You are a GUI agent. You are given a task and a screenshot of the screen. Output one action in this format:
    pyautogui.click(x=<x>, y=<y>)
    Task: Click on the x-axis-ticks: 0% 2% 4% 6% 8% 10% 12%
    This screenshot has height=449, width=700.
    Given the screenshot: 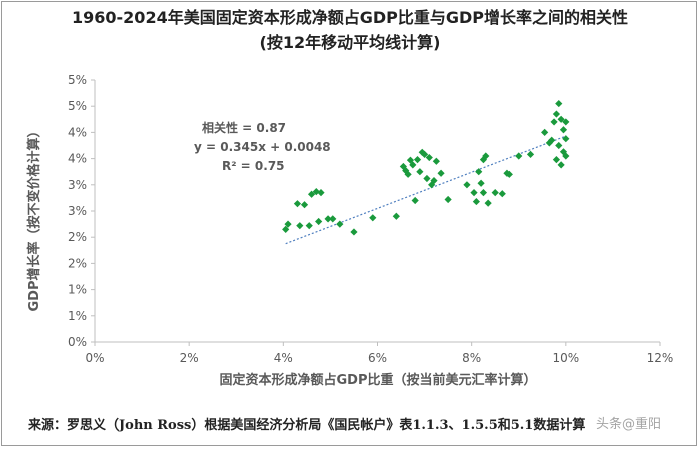 What is the action you would take?
    pyautogui.click(x=379, y=353)
    